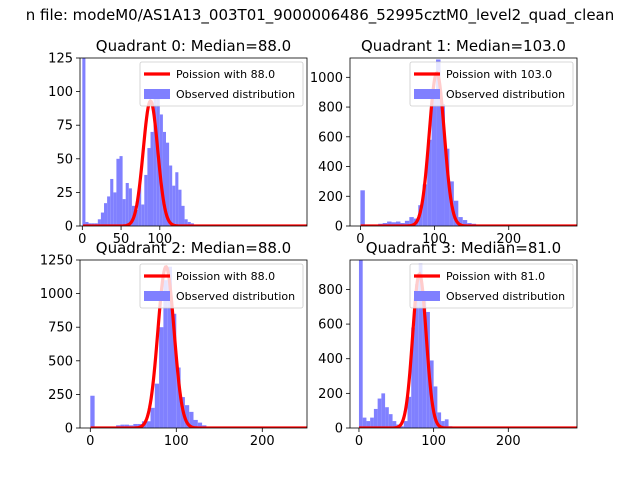 This screenshot has height=480, width=640. I want to click on y-tick-label: 250, so click(60, 395).